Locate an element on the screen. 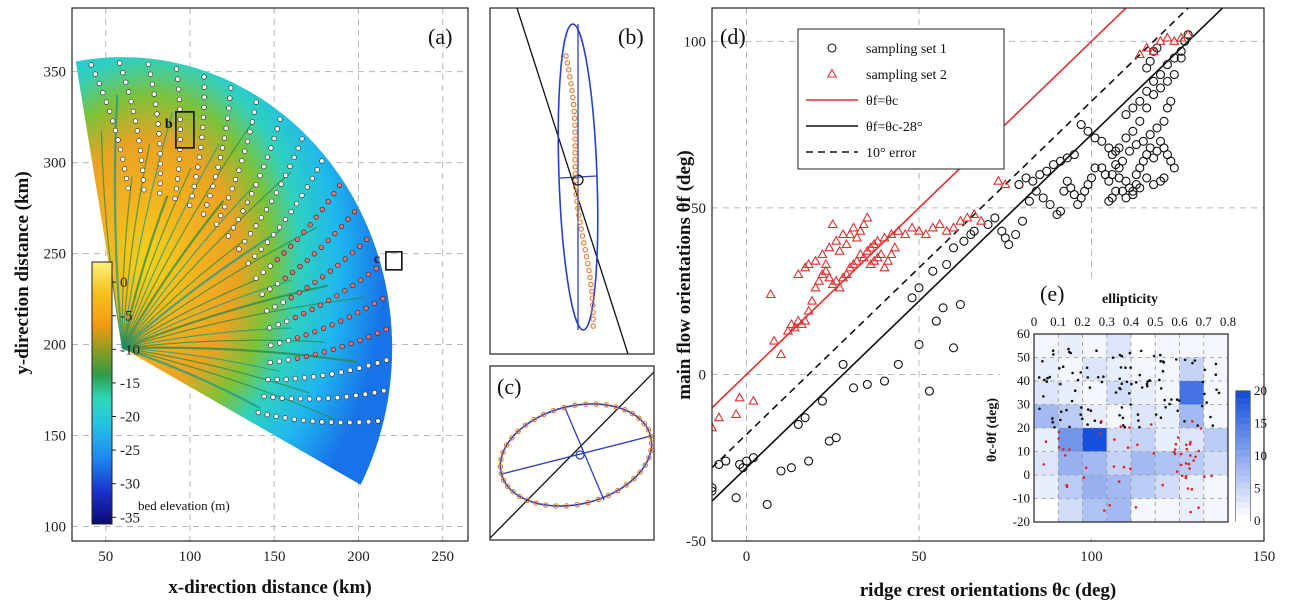 This screenshot has width=1303, height=606. panel-b-point is located at coordinates (574, 111).